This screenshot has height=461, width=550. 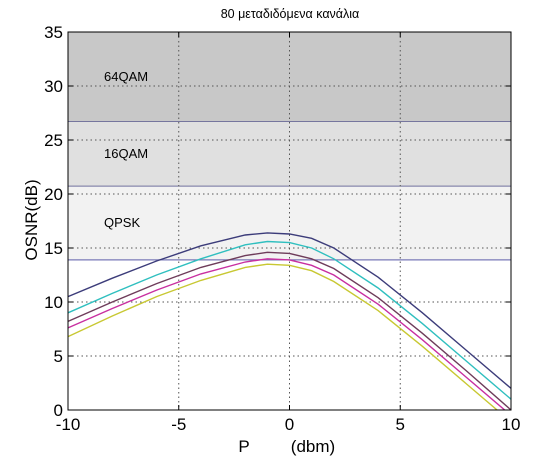 I want to click on x-tick-label: -5, so click(x=178, y=424).